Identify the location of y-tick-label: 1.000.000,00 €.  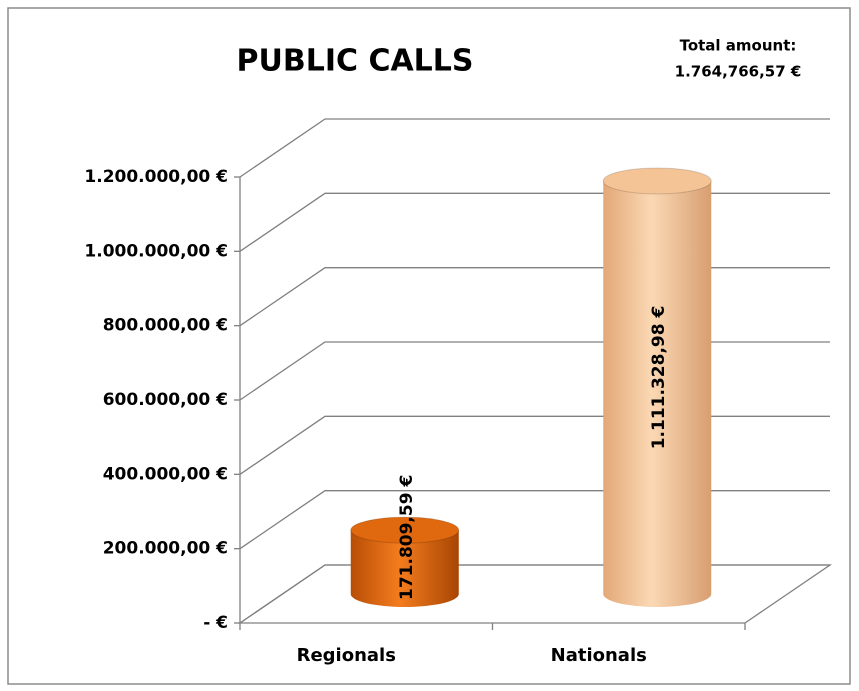
(156, 251).